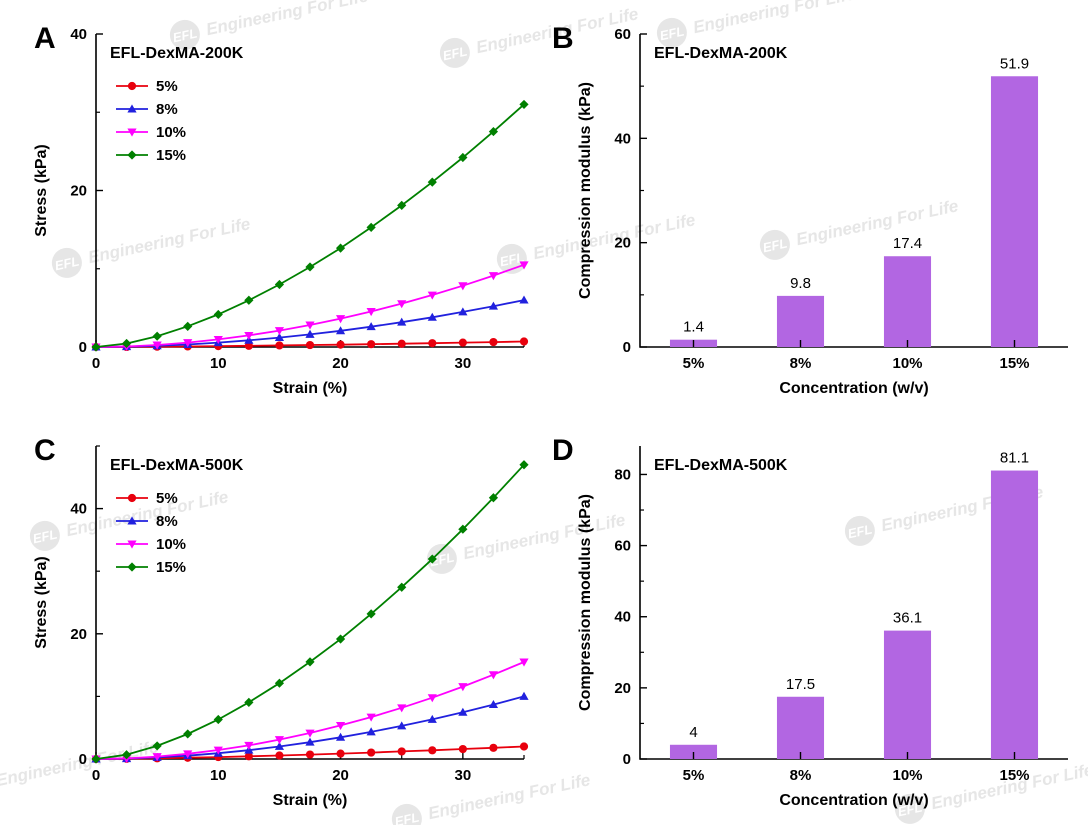  I want to click on bar-8%, so click(800, 727).